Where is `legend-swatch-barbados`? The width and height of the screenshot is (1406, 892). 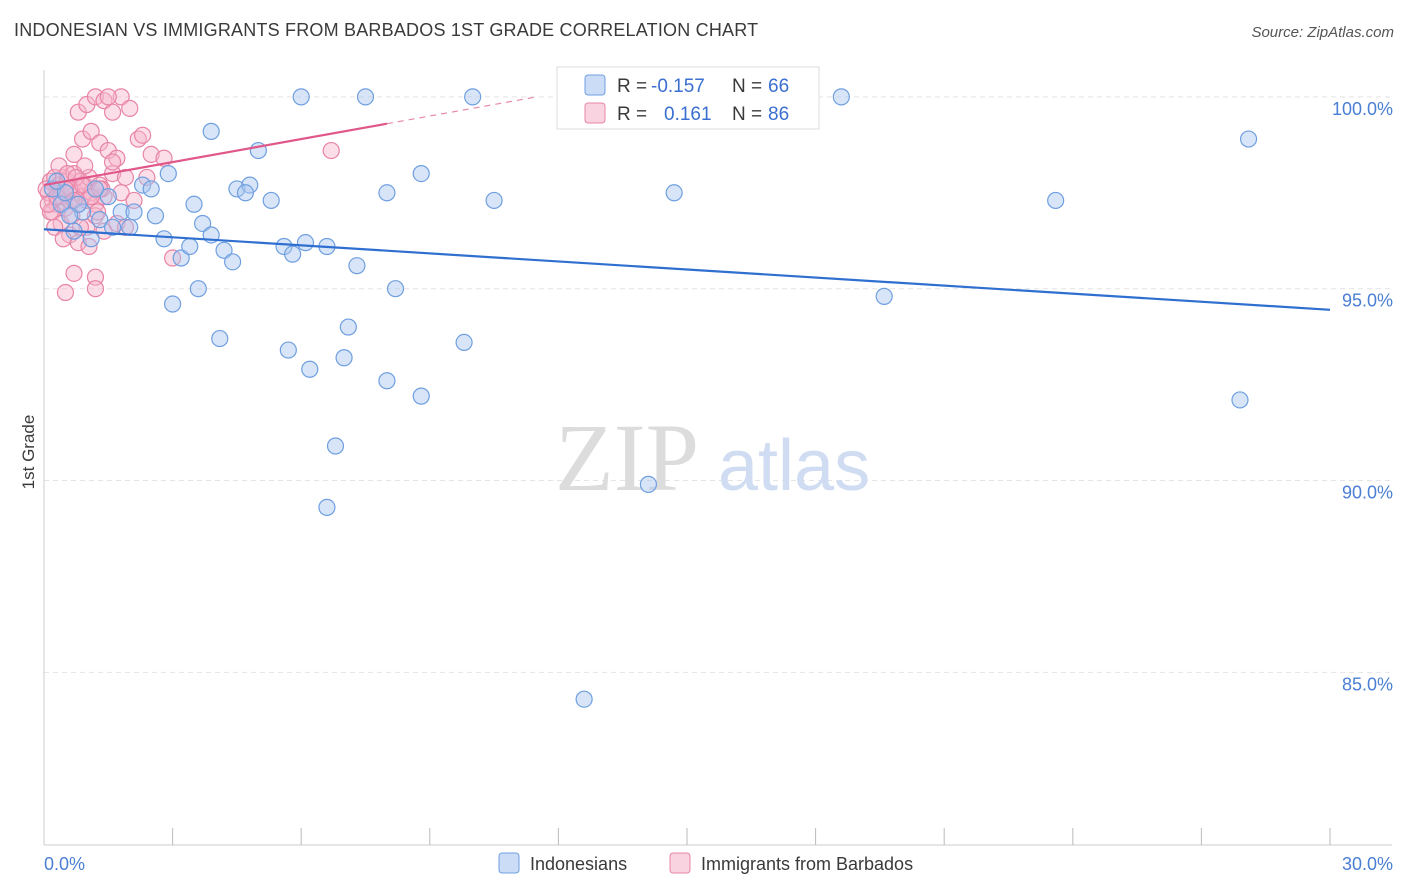 legend-swatch-barbados is located at coordinates (595, 113).